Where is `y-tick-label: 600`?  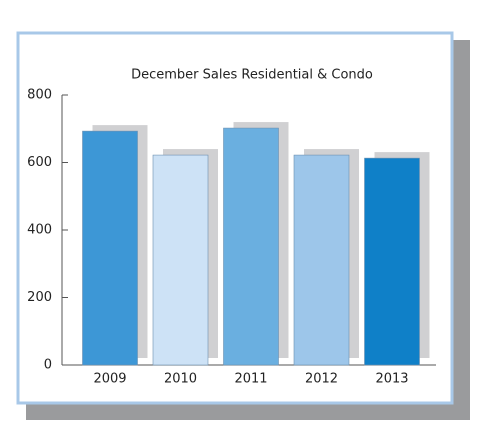 y-tick-label: 600 is located at coordinates (39, 162).